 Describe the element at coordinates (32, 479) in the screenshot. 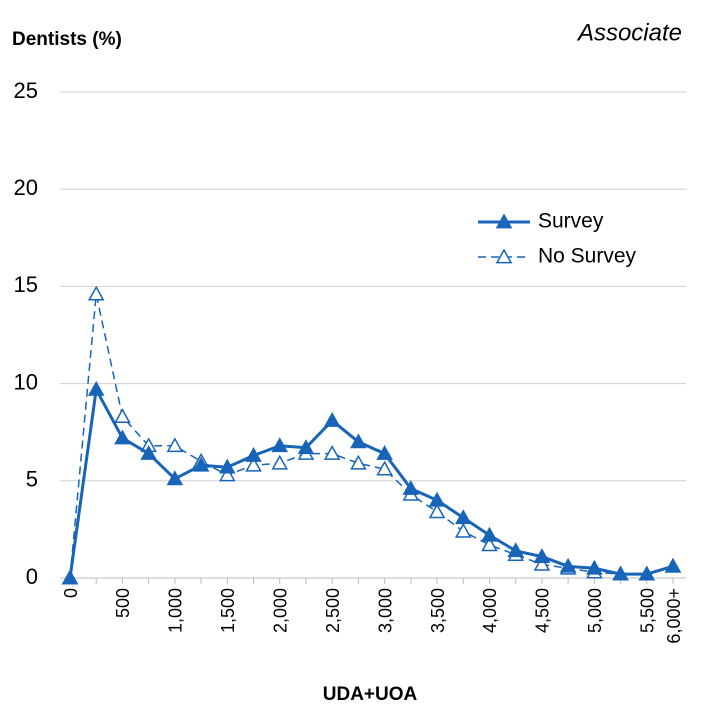

I see `y-tick-label: 5` at that location.